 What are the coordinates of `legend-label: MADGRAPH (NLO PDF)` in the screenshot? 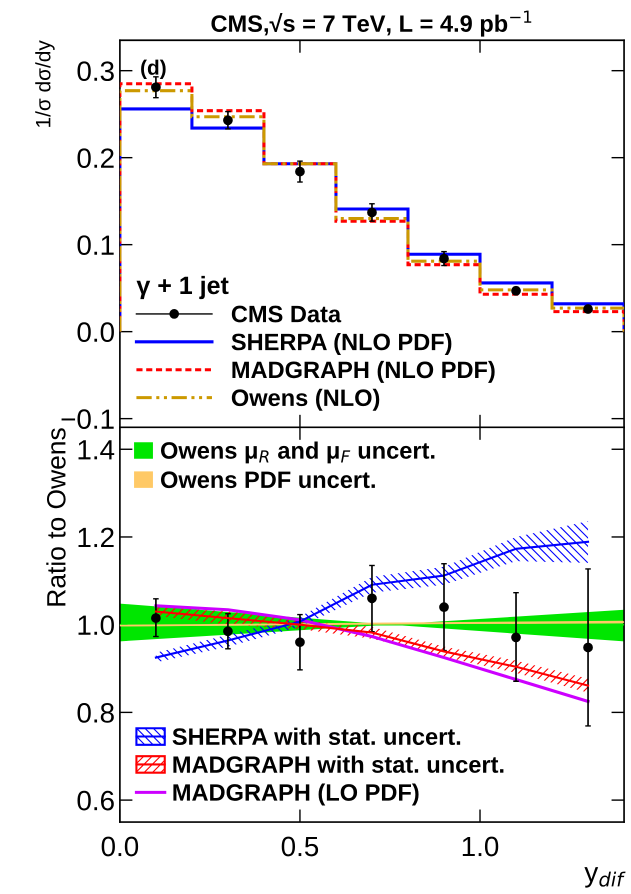 It's located at (363, 371).